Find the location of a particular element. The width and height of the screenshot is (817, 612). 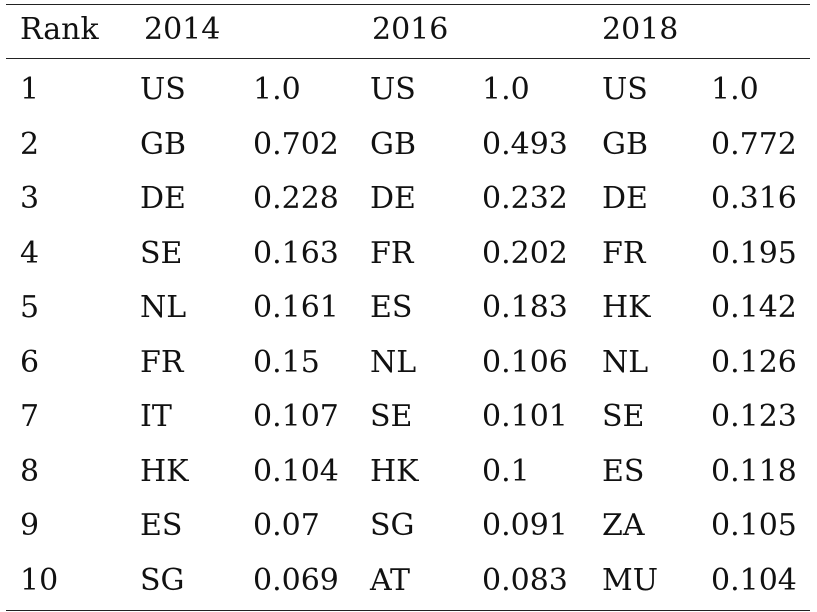

country-2018-cell: FR is located at coordinates (624, 253).